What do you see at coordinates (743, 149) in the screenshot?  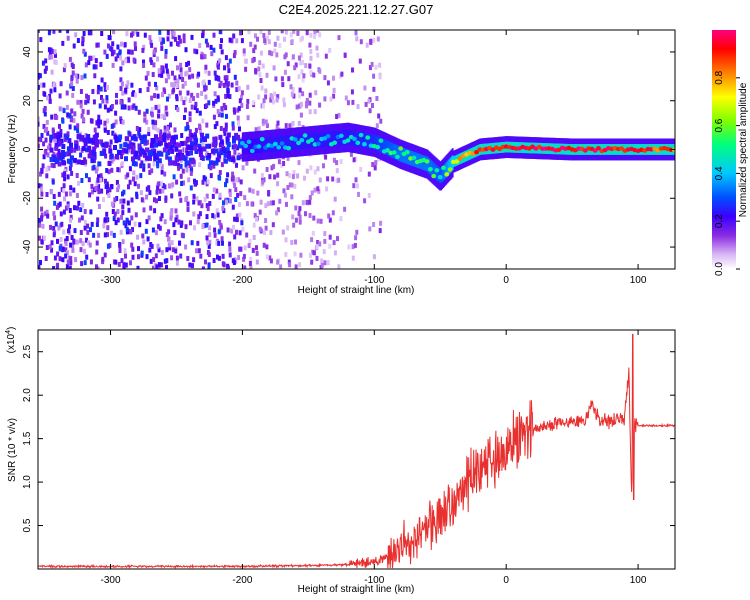 I see `colorbar-label: Normalized spectral amplitude` at bounding box center [743, 149].